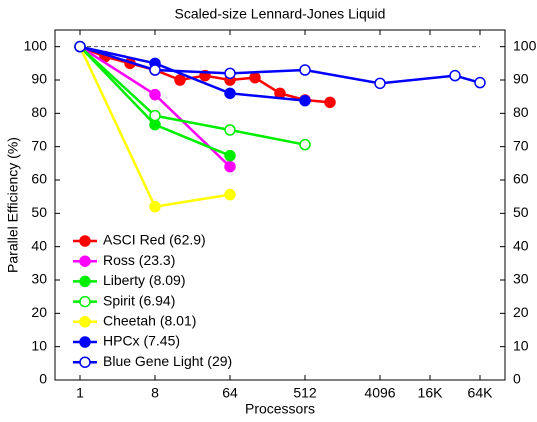 This screenshot has height=422, width=537. Describe the element at coordinates (139, 260) in the screenshot. I see `legend-label: Ross (23.3)` at that location.